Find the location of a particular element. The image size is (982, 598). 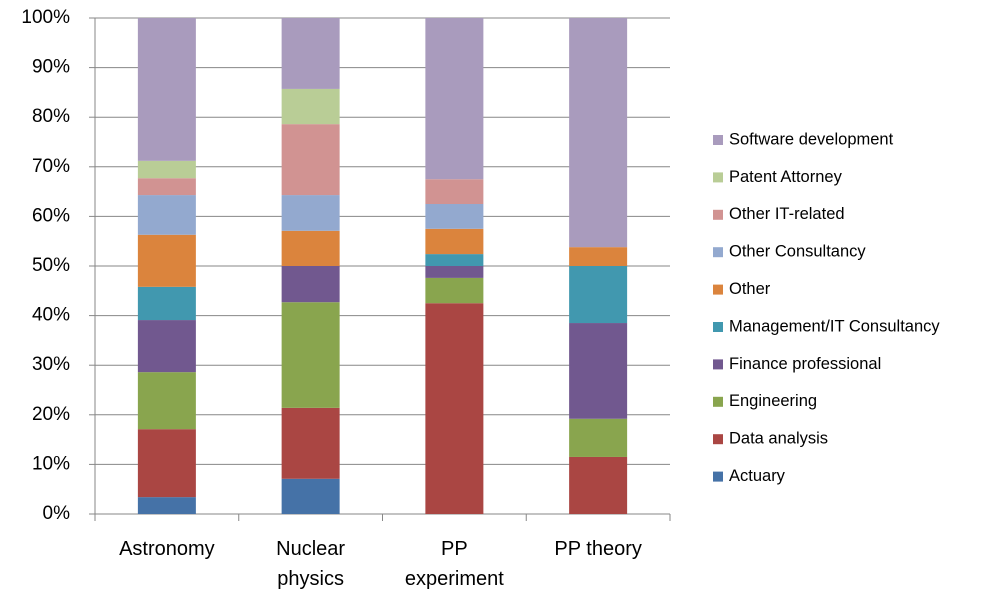

legend-label: Other is located at coordinates (750, 289).